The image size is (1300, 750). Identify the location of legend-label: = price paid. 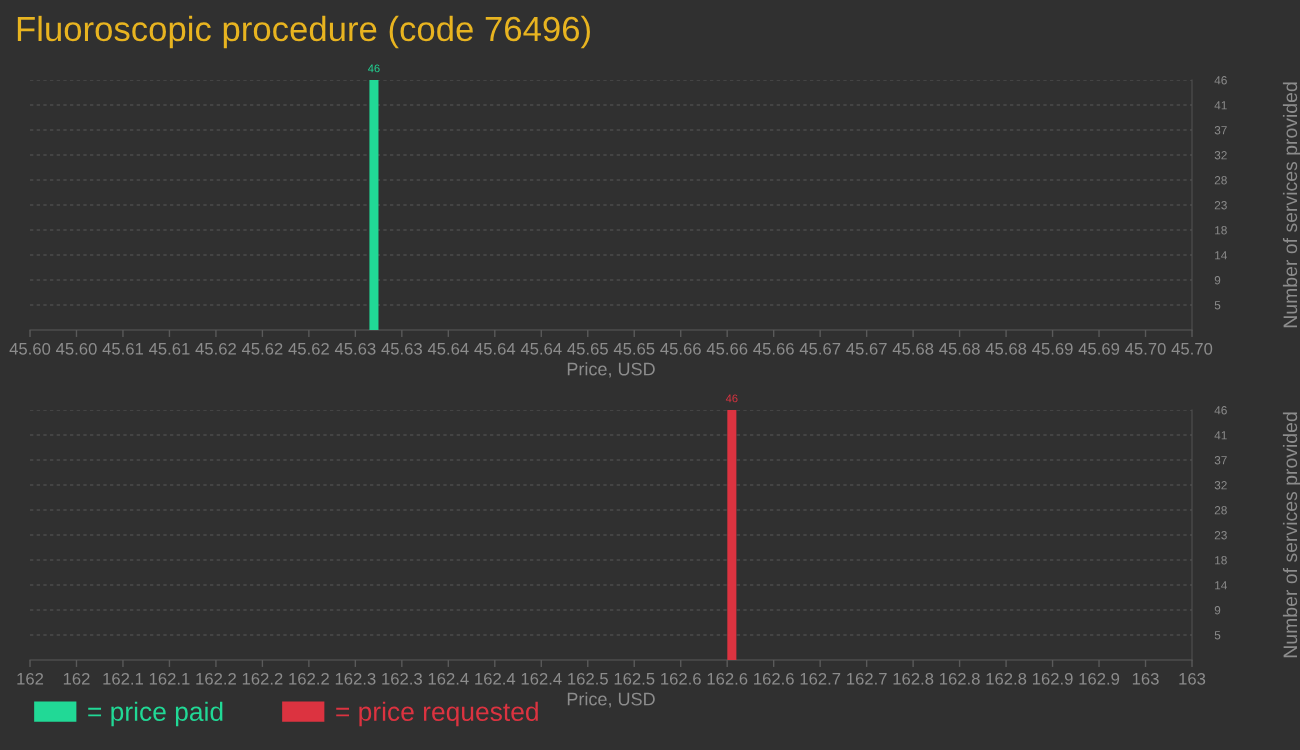
(155, 714).